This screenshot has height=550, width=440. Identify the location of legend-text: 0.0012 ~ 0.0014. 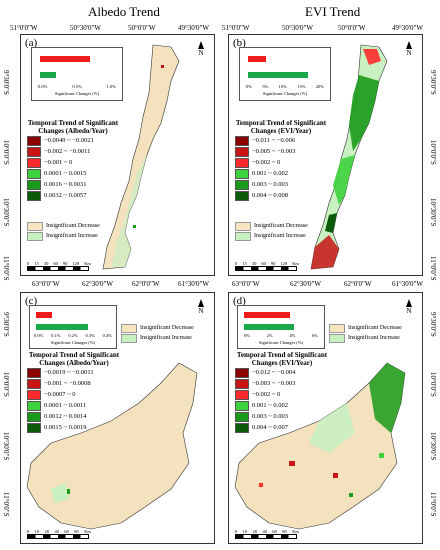
(65, 416).